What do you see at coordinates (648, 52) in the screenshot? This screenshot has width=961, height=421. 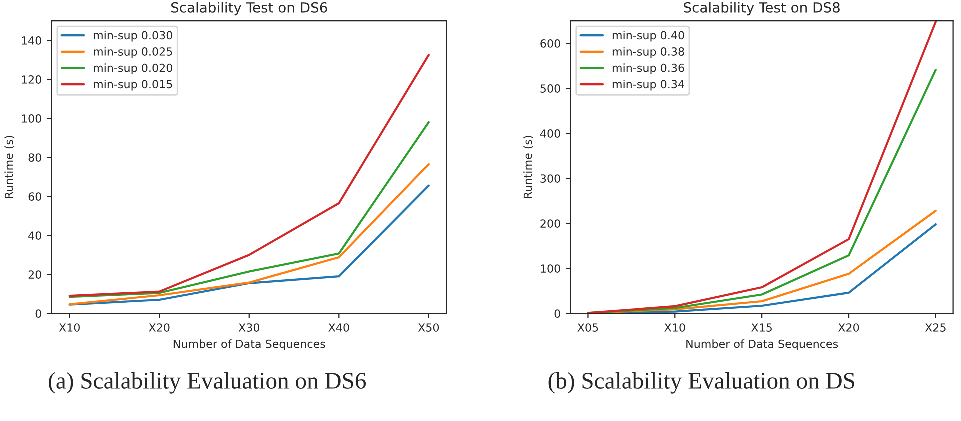 I see `legend-label: min-sup 0.38` at bounding box center [648, 52].